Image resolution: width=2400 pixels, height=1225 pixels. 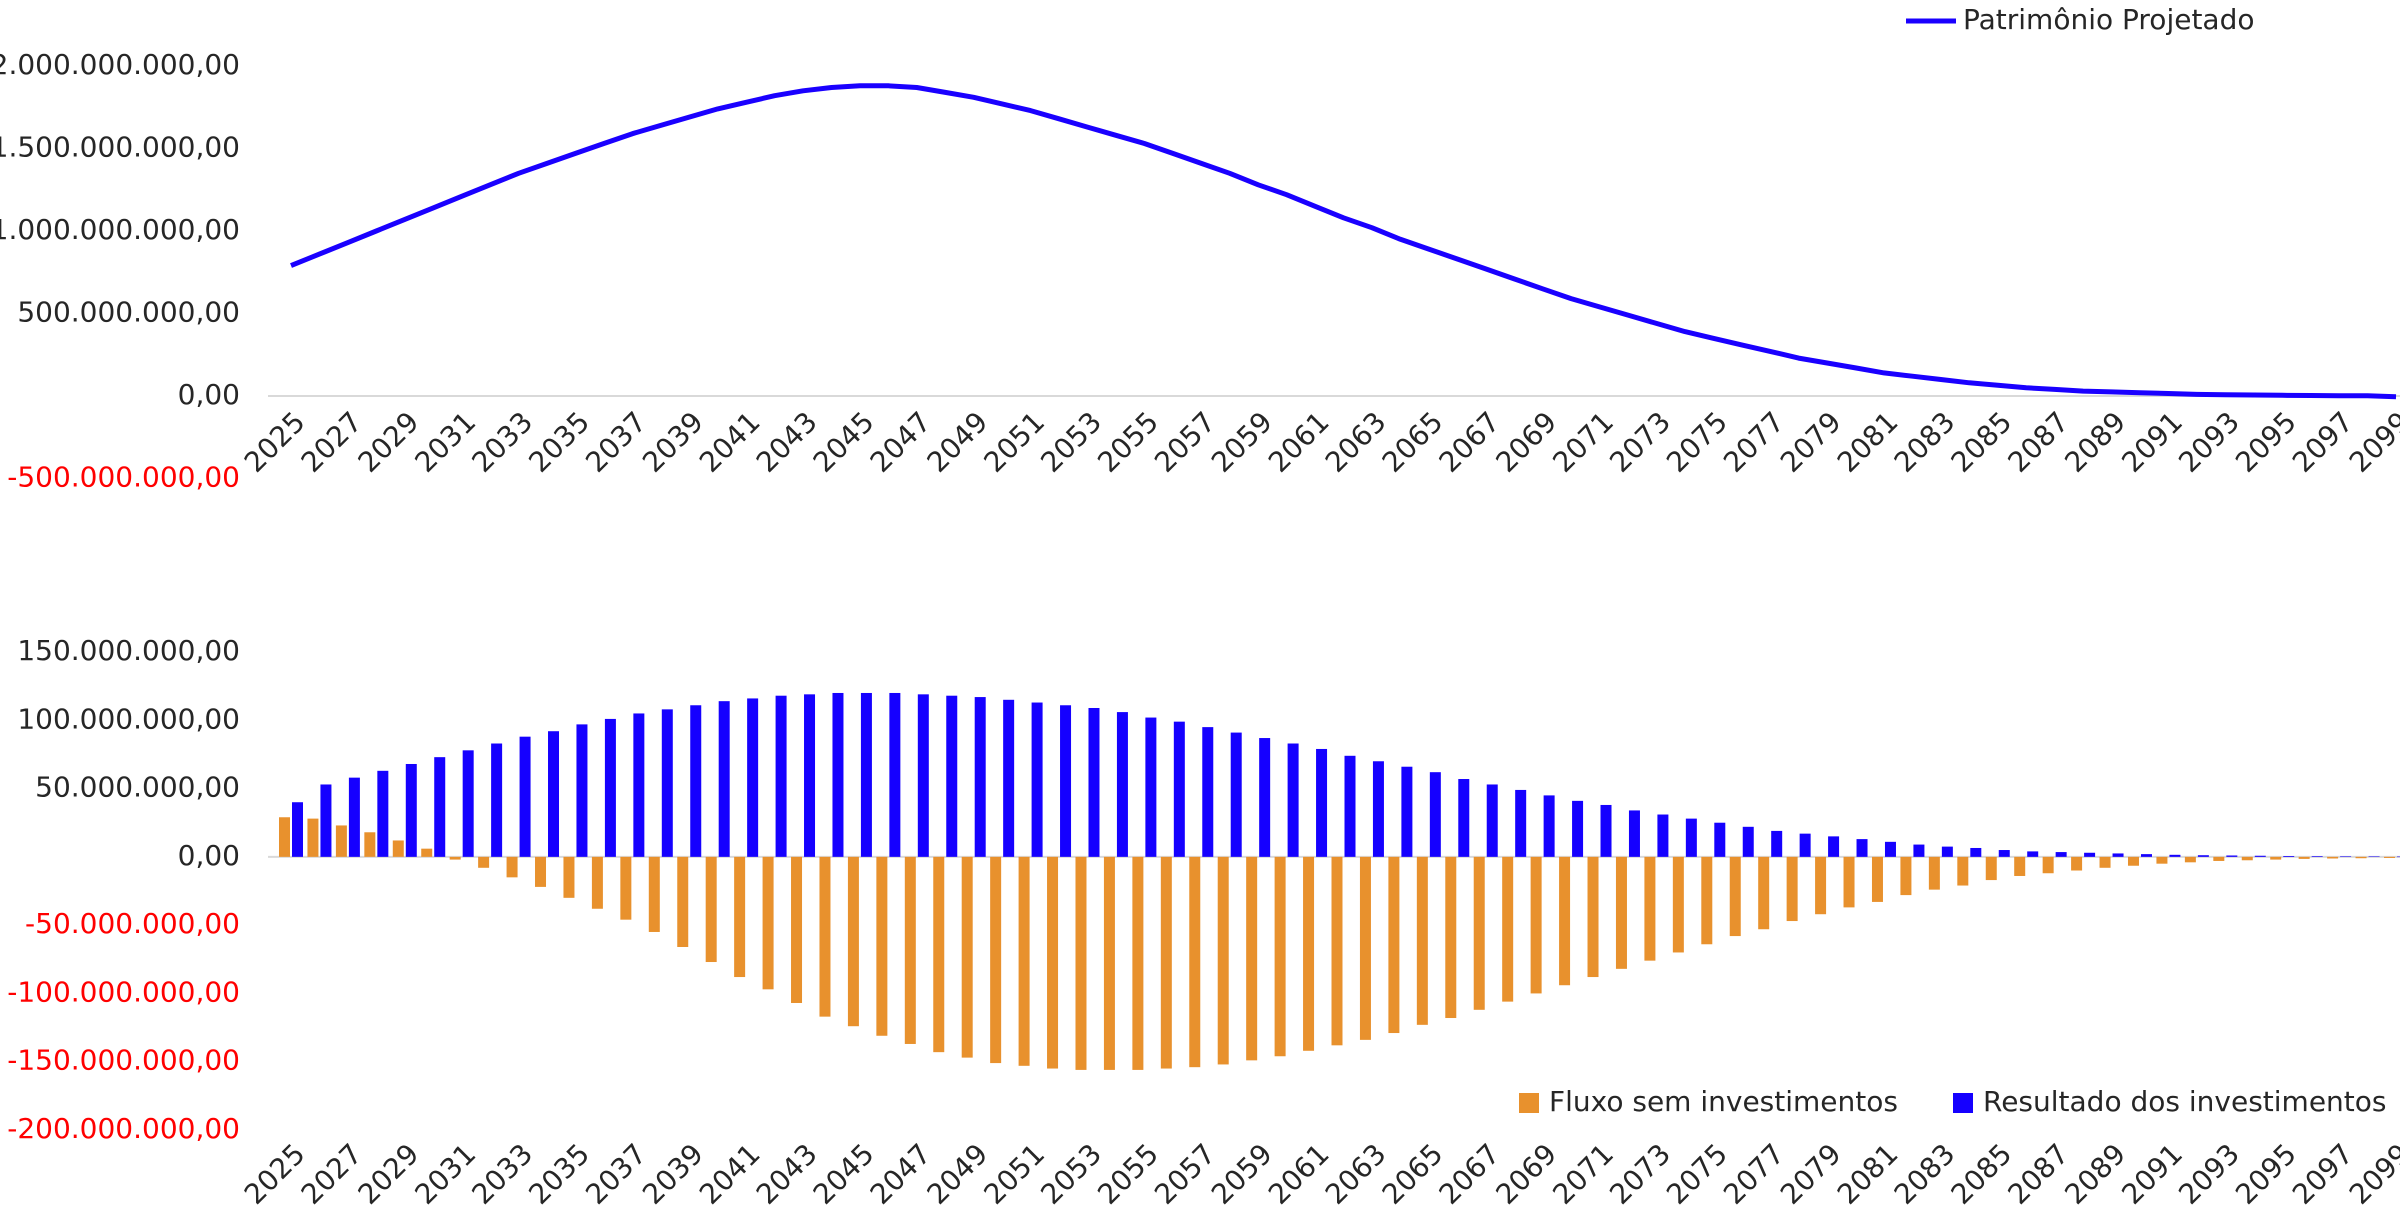 What do you see at coordinates (1299, 442) in the screenshot?
I see `x-tick-label: 2061` at bounding box center [1299, 442].